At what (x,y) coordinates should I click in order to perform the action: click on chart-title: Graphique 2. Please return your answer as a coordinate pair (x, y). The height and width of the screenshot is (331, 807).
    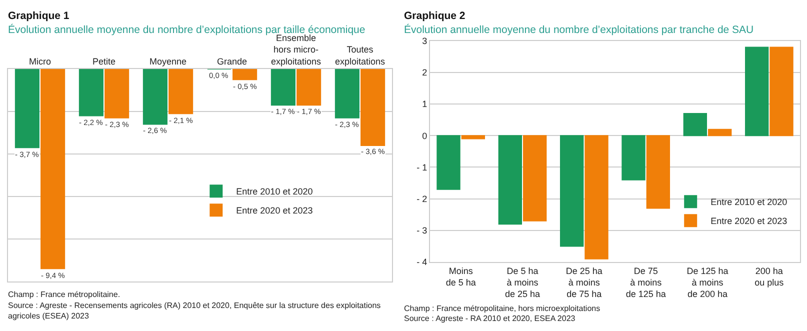
    Looking at the image, I should click on (435, 16).